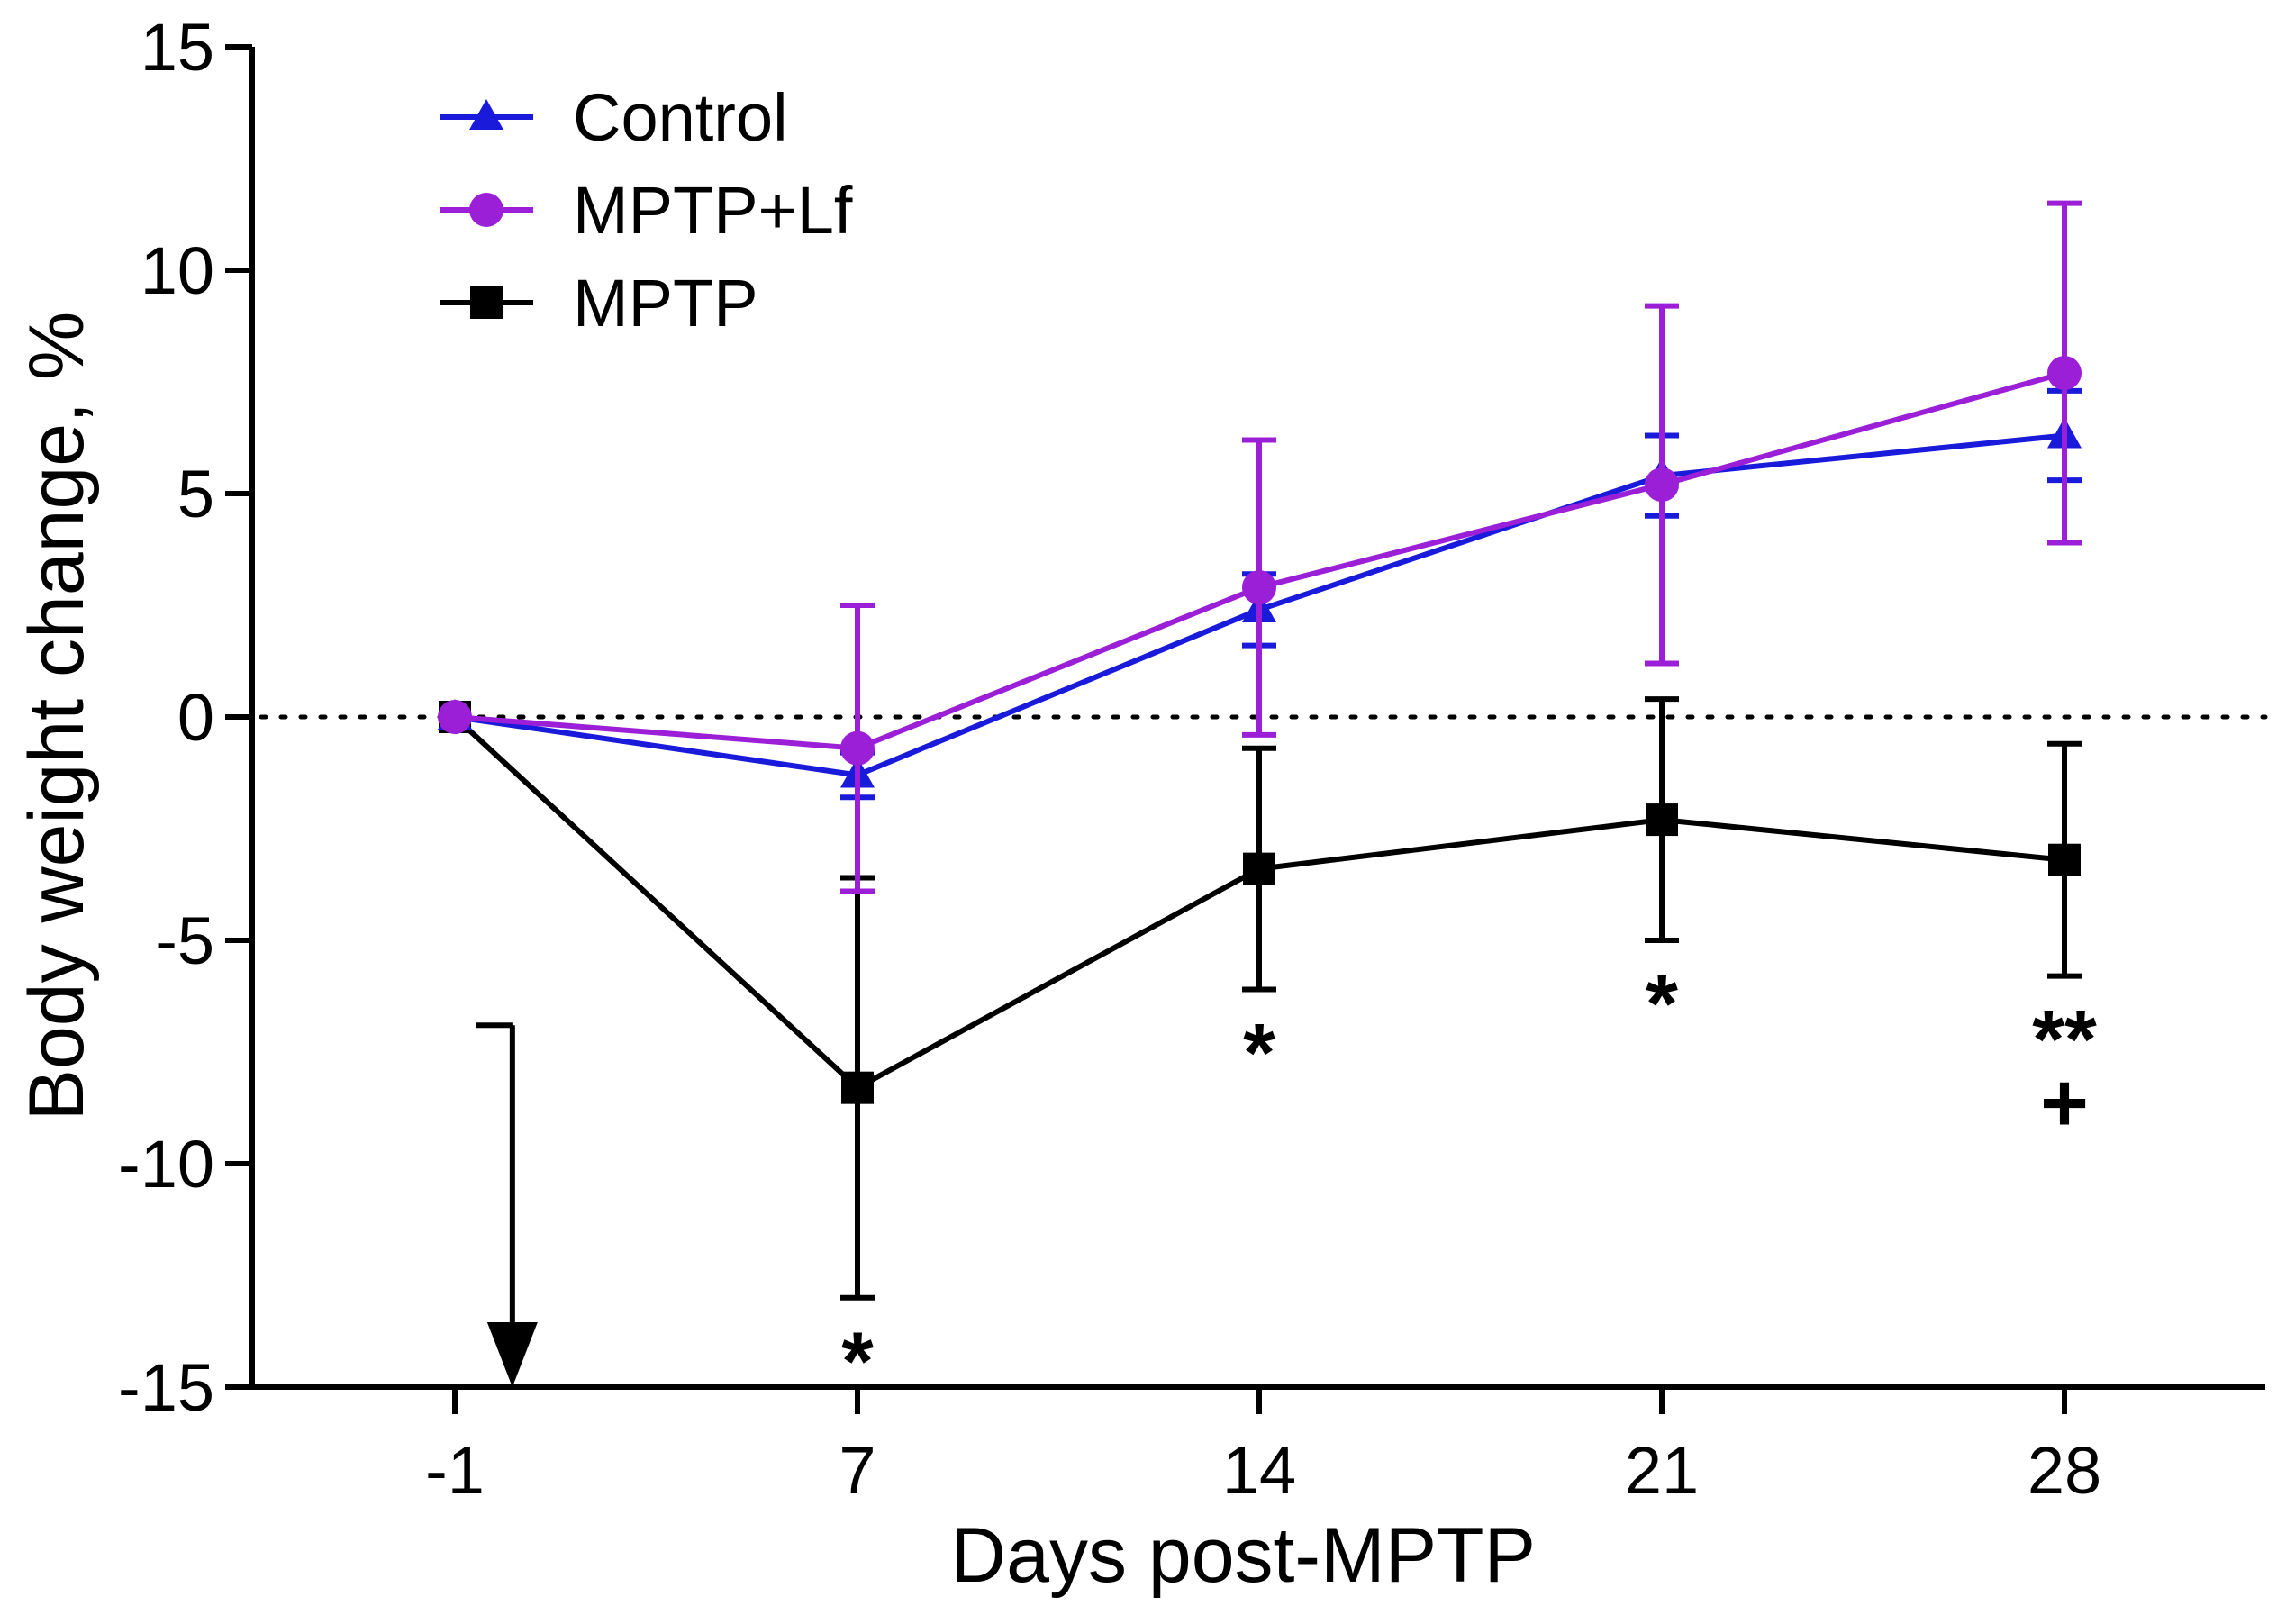 This screenshot has width=2286, height=1624. Describe the element at coordinates (184, 940) in the screenshot. I see `y-tick-label: -5` at that location.